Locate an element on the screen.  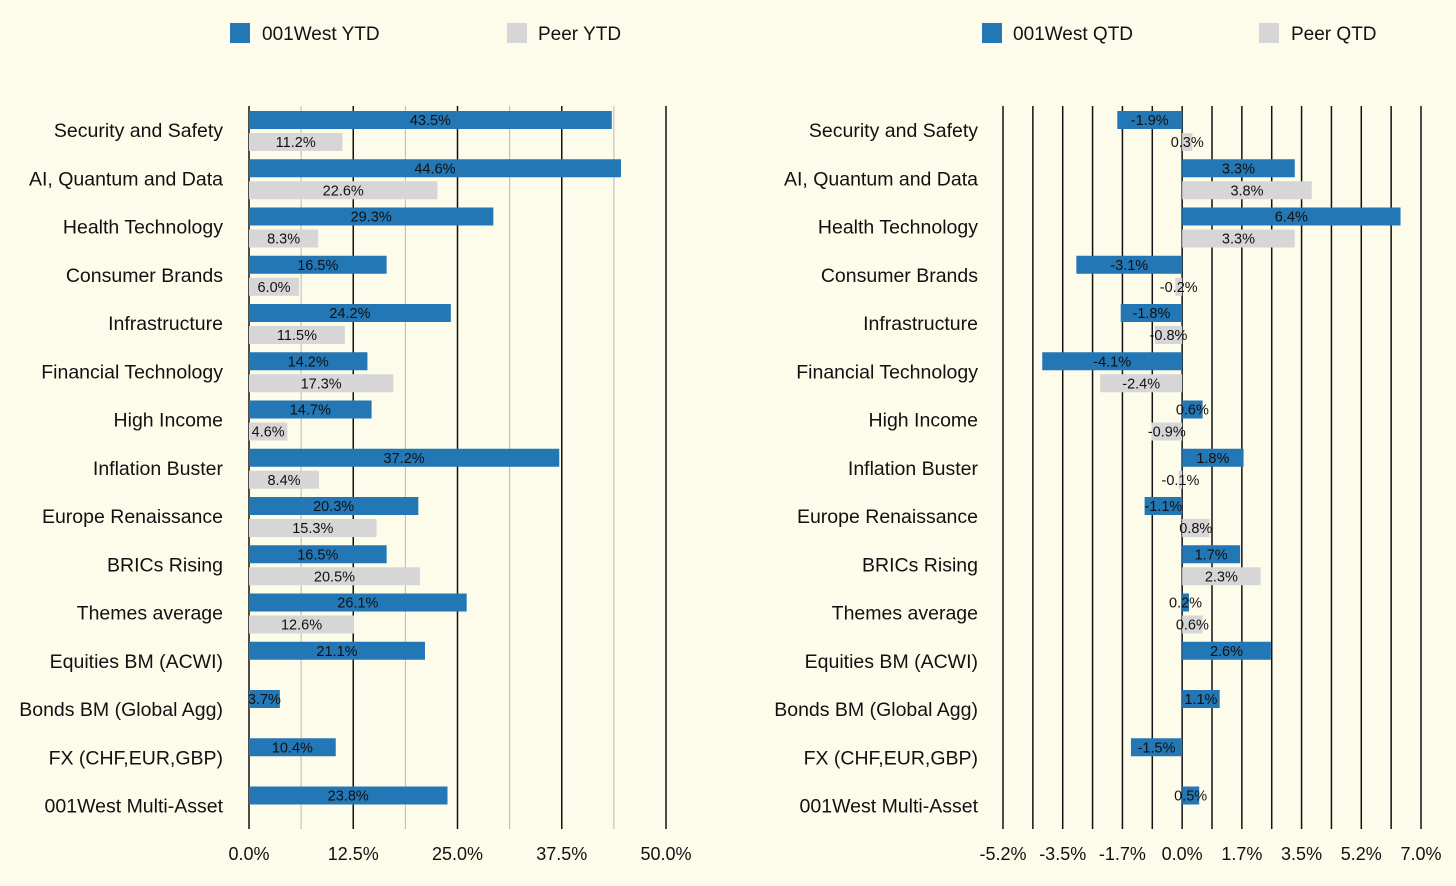
fund-value-label: 16.5% is located at coordinates (317, 266).